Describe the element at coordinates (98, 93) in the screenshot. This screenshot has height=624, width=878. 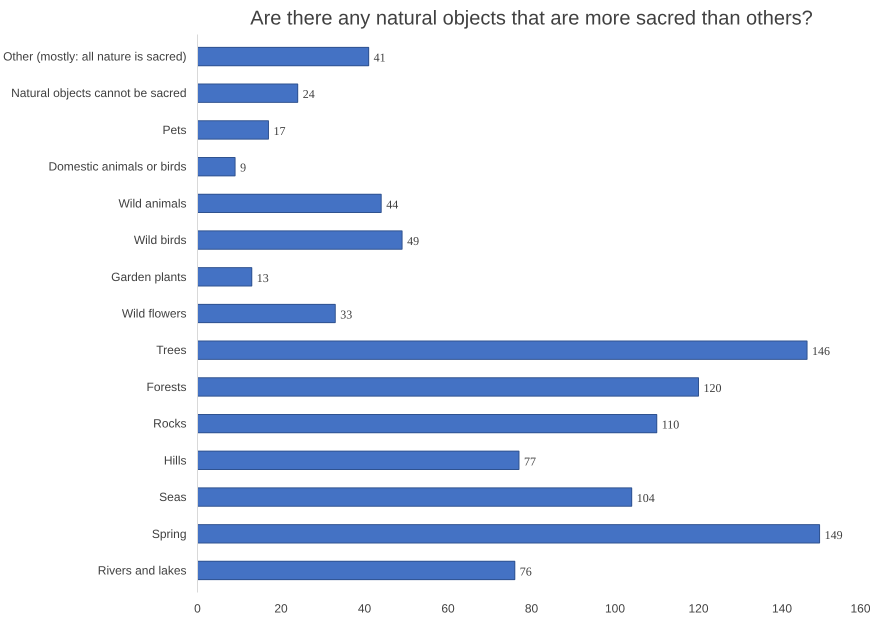
I see `y-tick-label: Natural objects cannot be sacred` at that location.